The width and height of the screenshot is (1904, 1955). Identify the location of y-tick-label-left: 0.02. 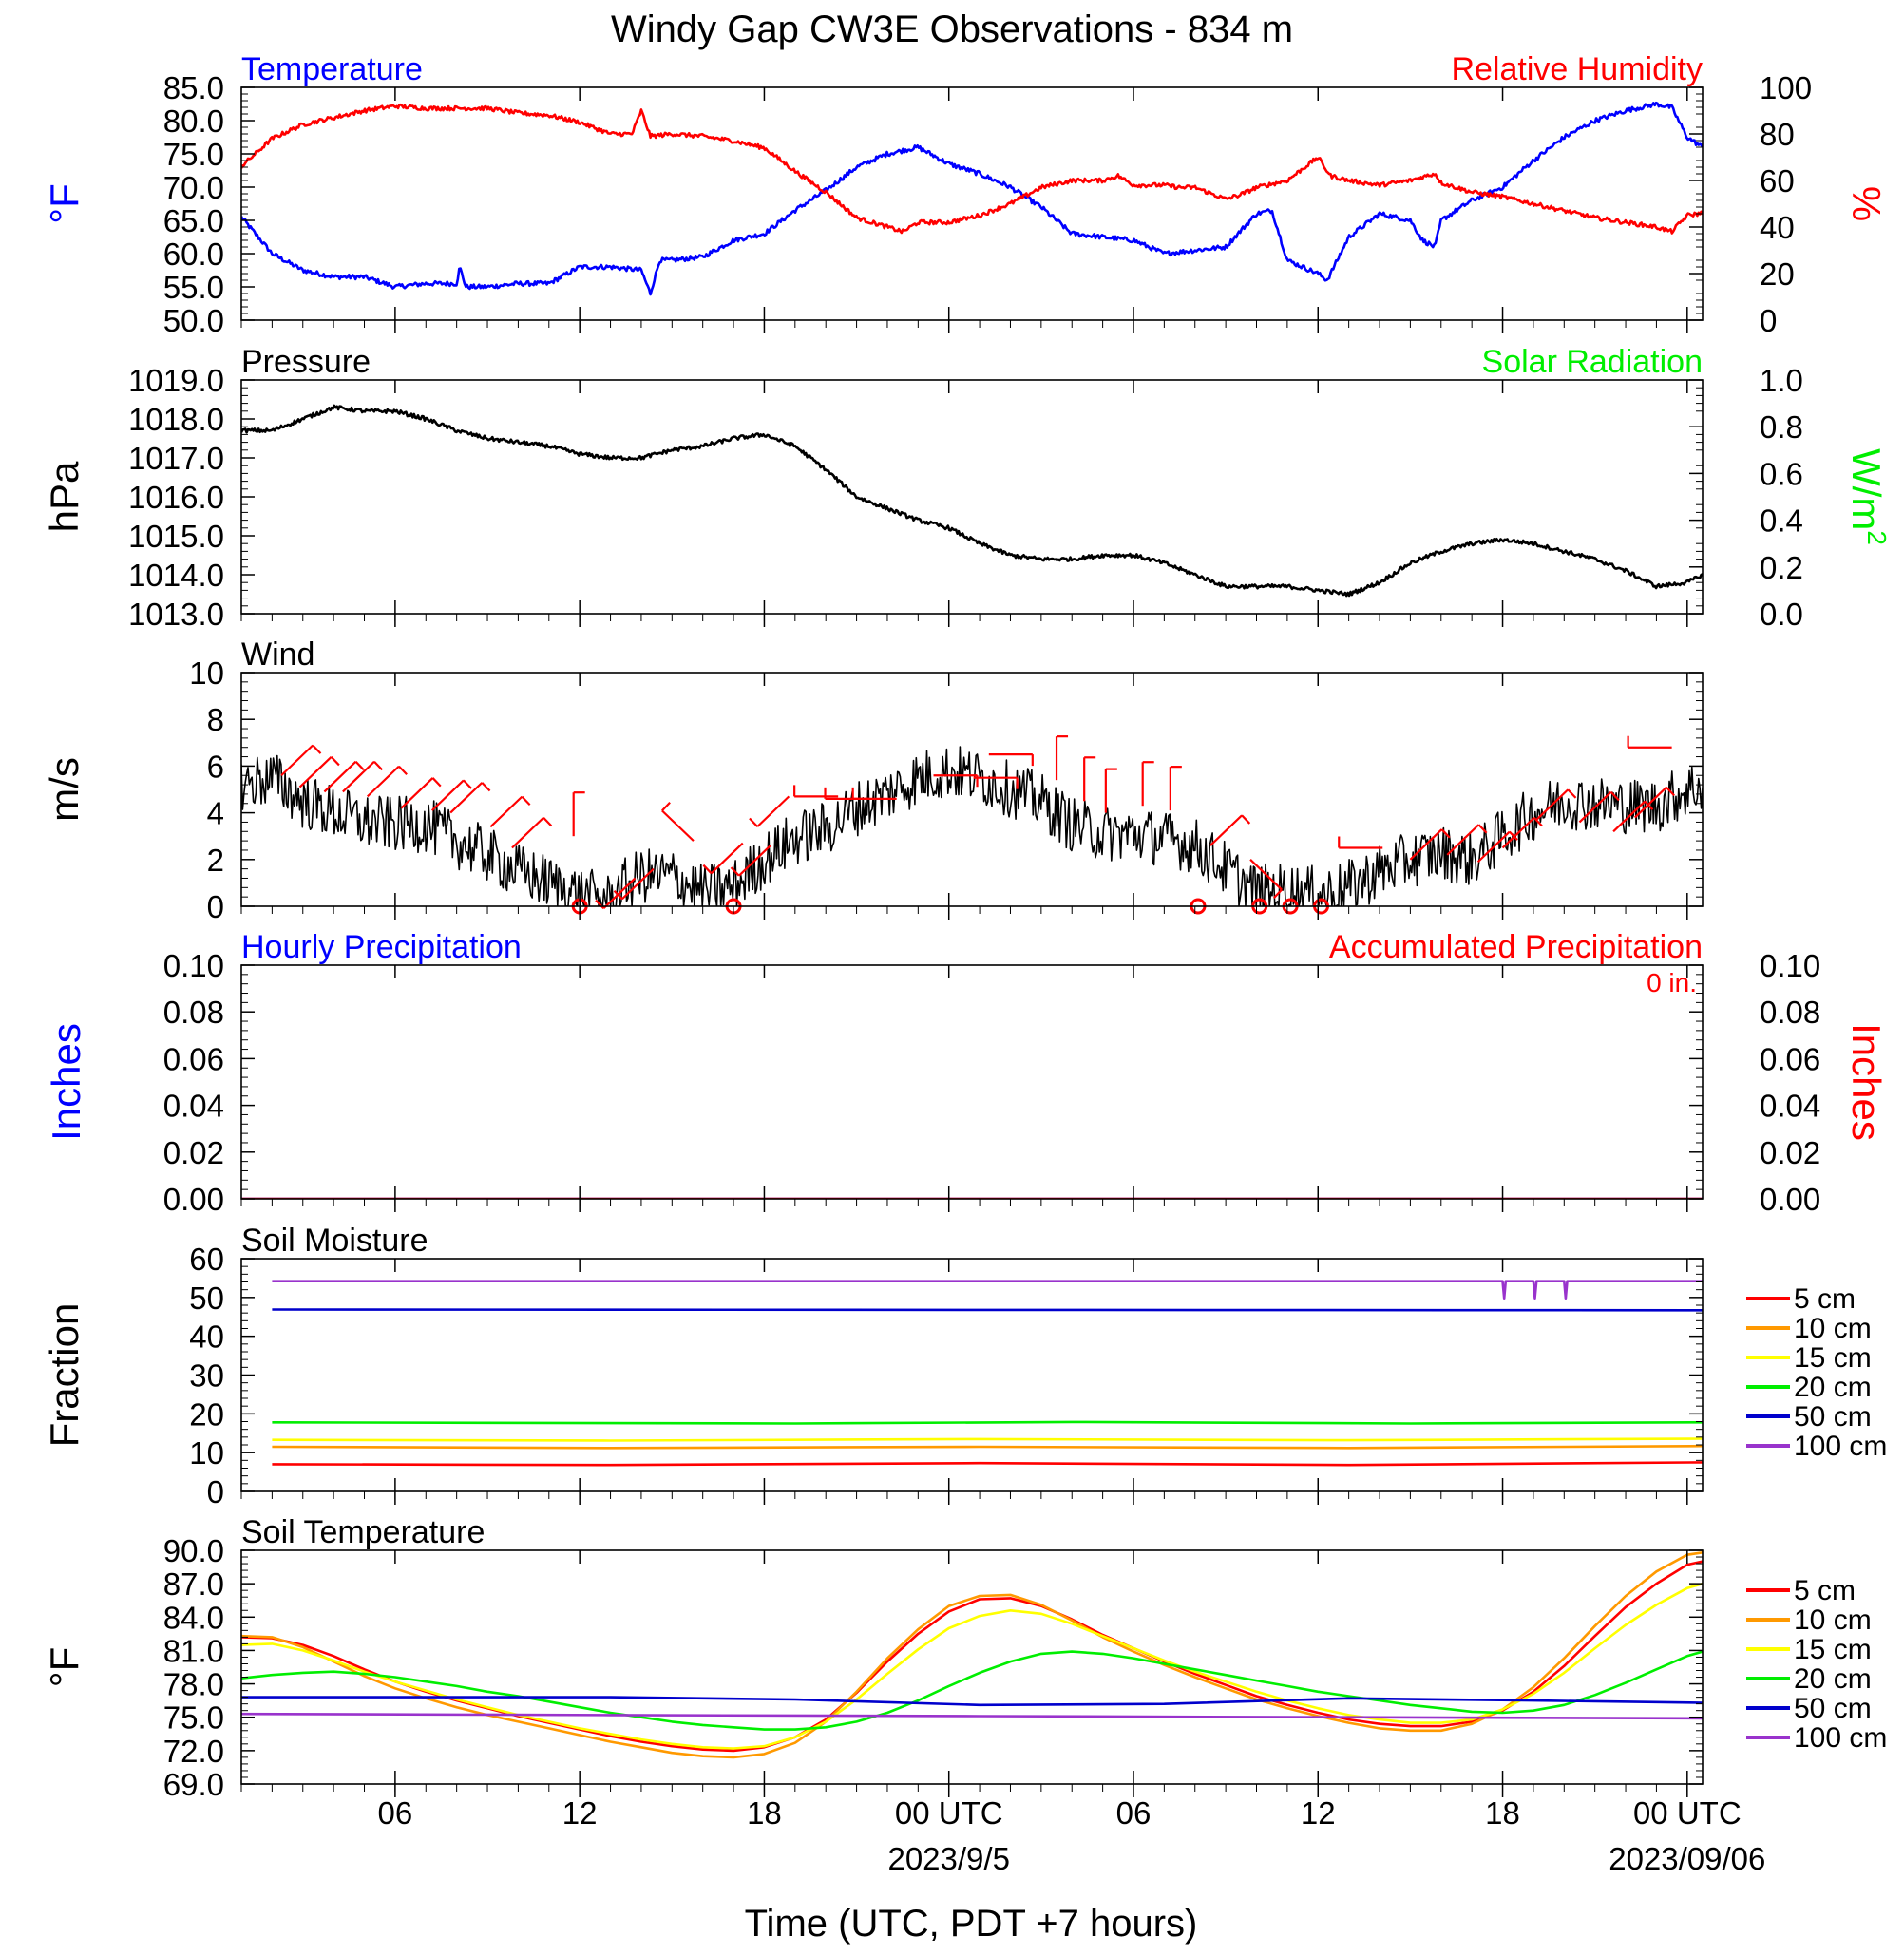
(193, 1152).